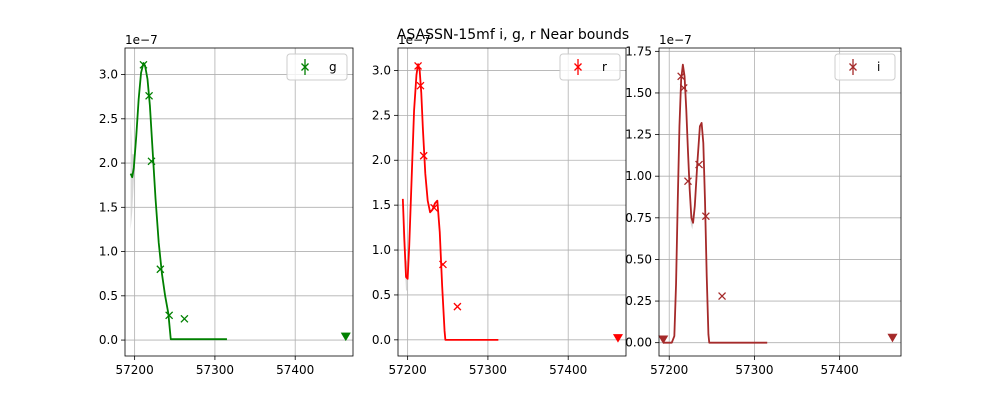 This screenshot has height=400, width=1000. I want to click on legend-label: r, so click(604, 67).